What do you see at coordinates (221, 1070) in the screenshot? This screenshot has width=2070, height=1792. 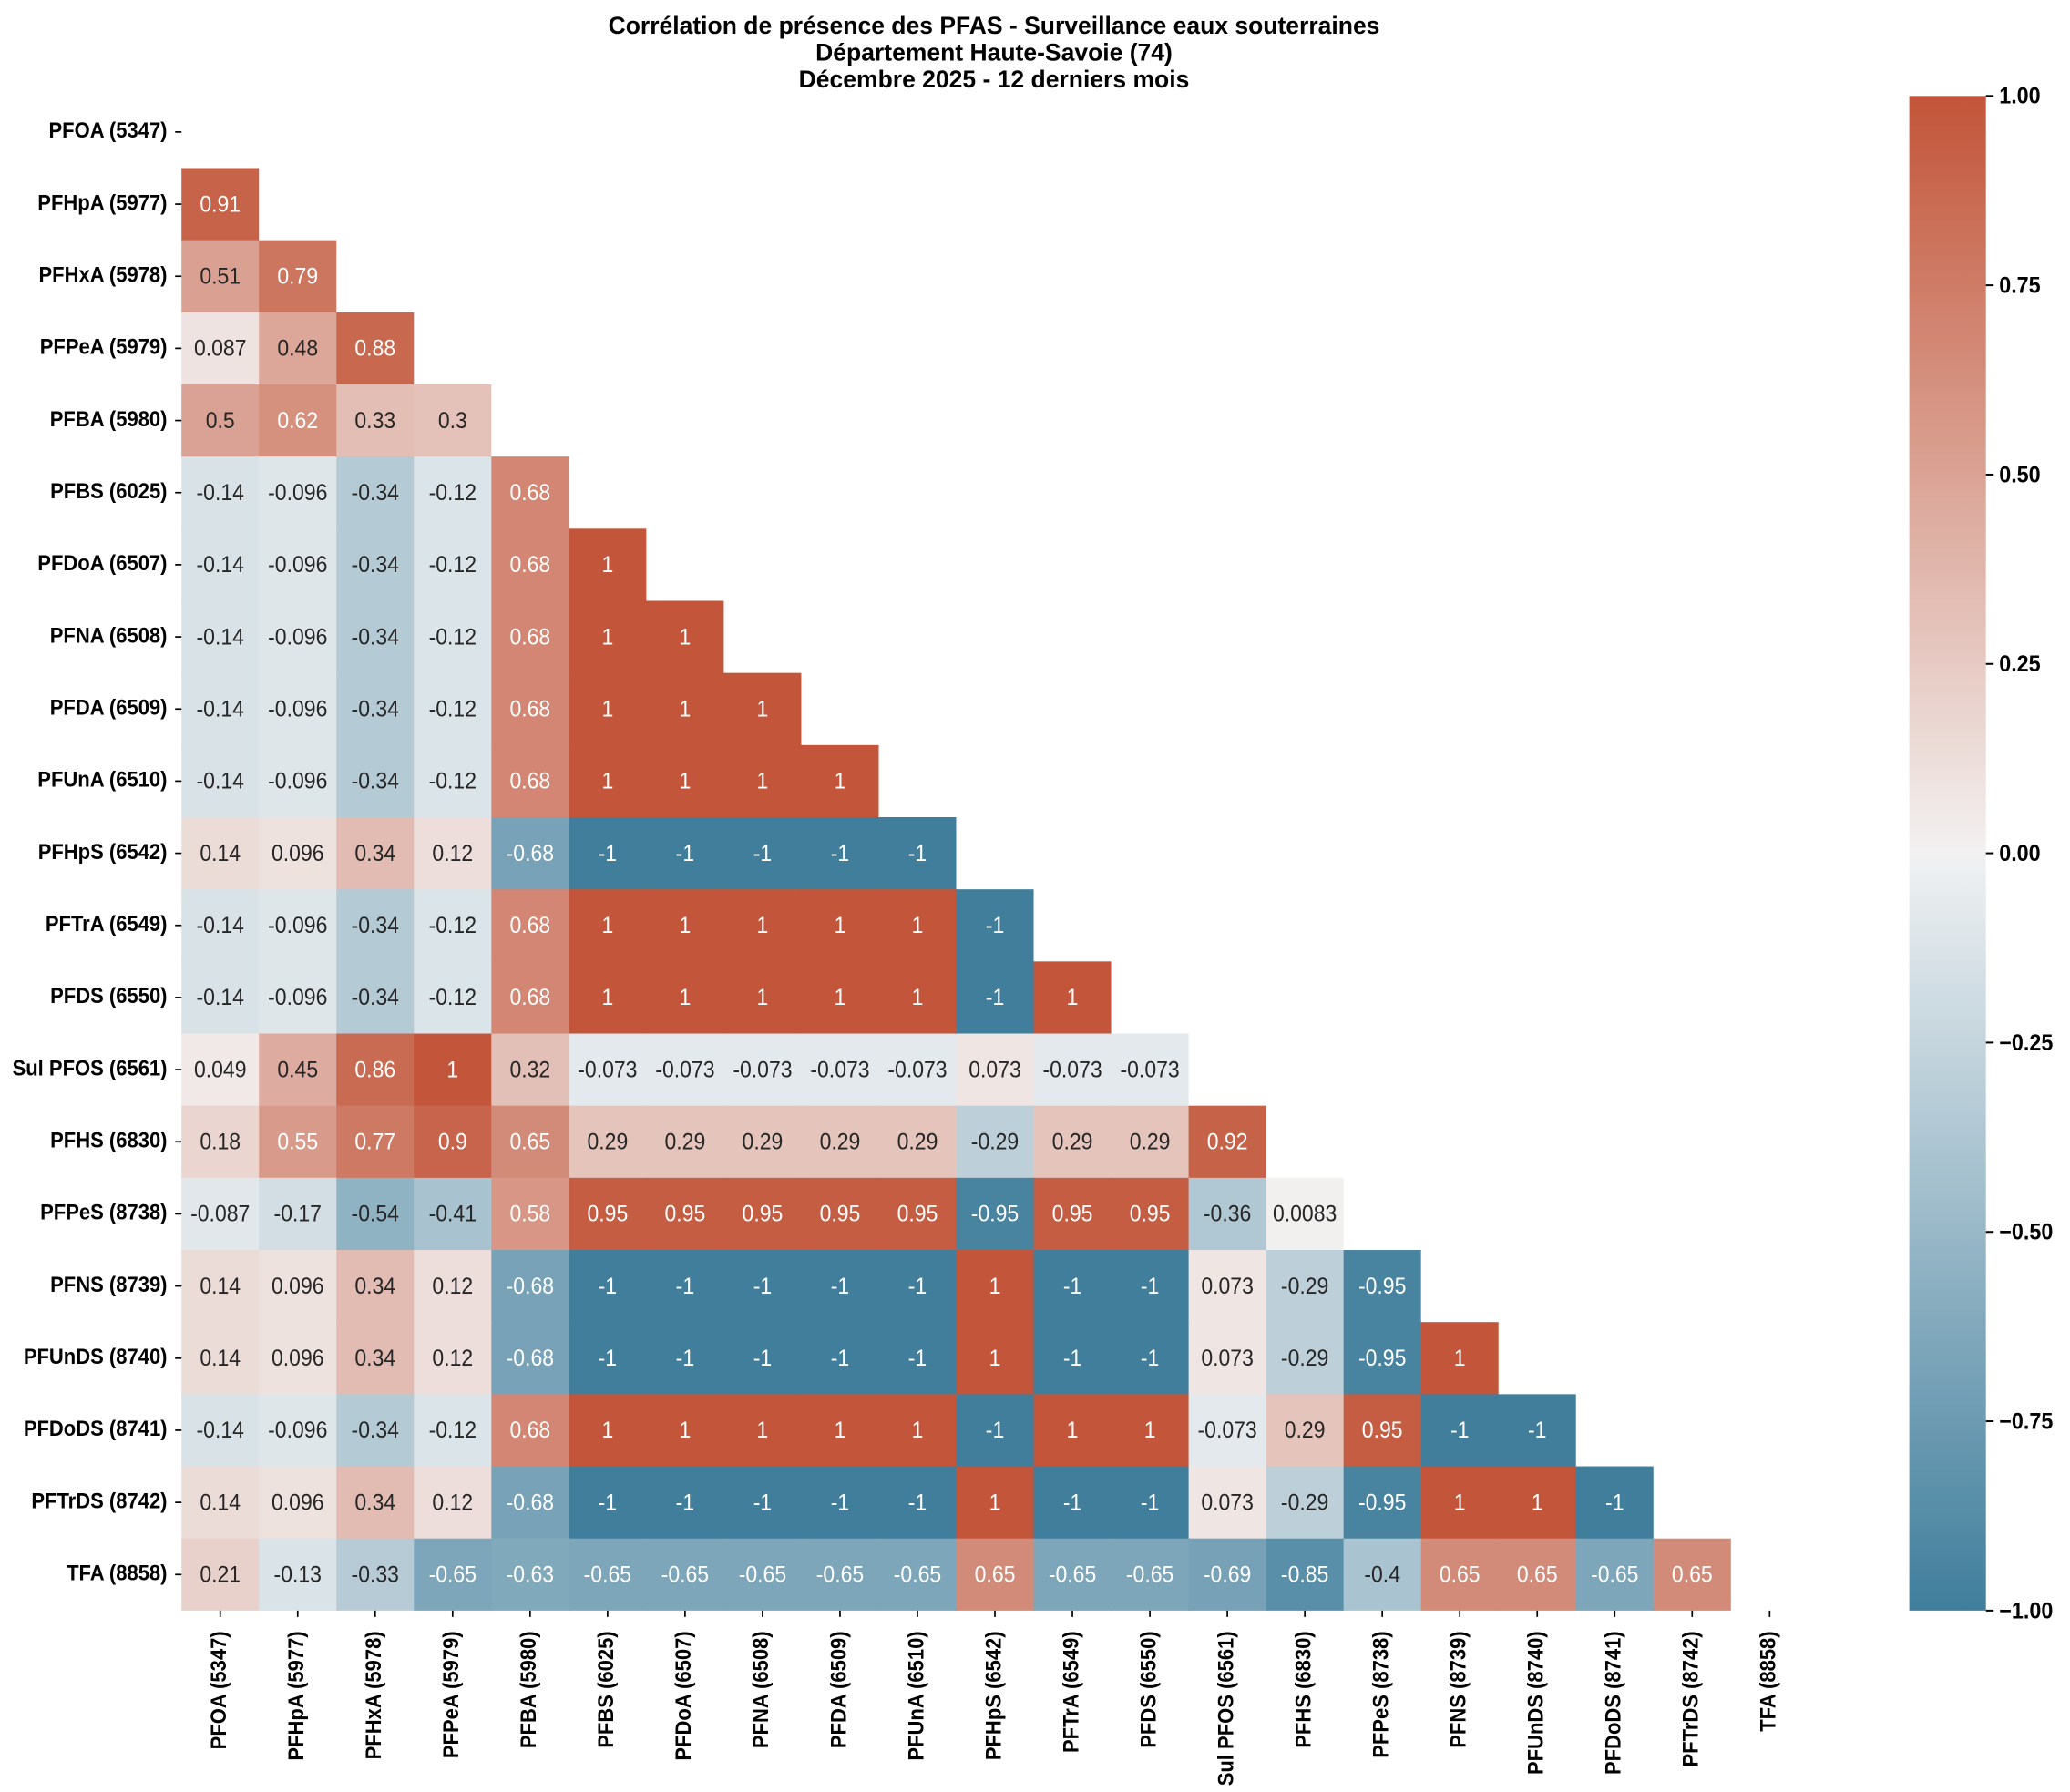 I see `svg-text: 0.049` at bounding box center [221, 1070].